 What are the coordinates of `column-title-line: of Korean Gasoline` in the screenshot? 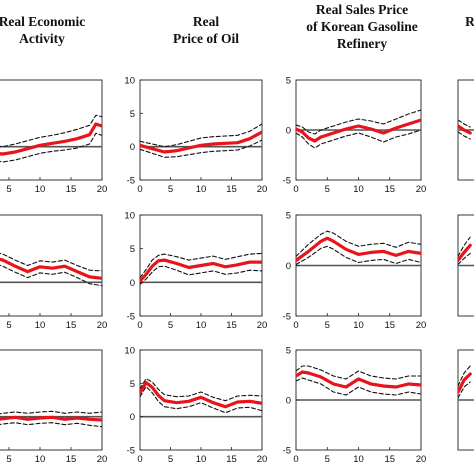 It's located at (362, 26).